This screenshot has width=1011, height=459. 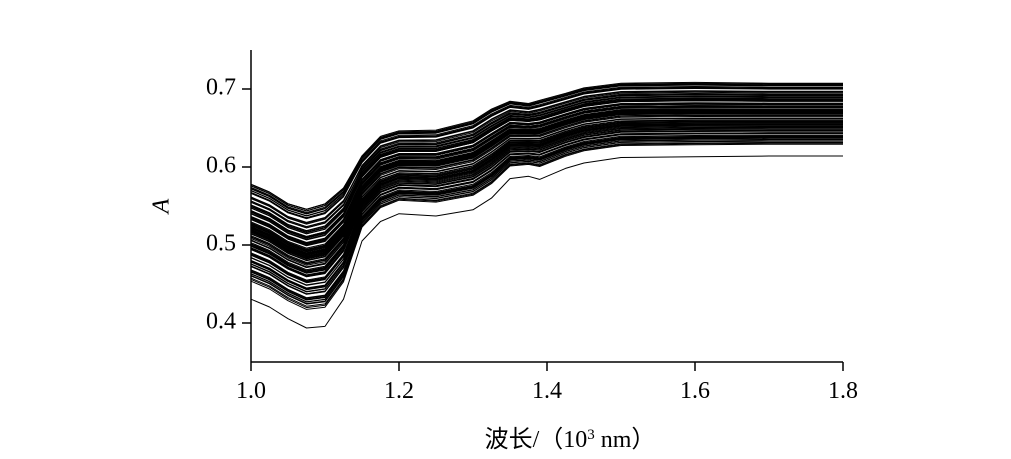 I want to click on x-axis-title-sup: 3, so click(x=591, y=435).